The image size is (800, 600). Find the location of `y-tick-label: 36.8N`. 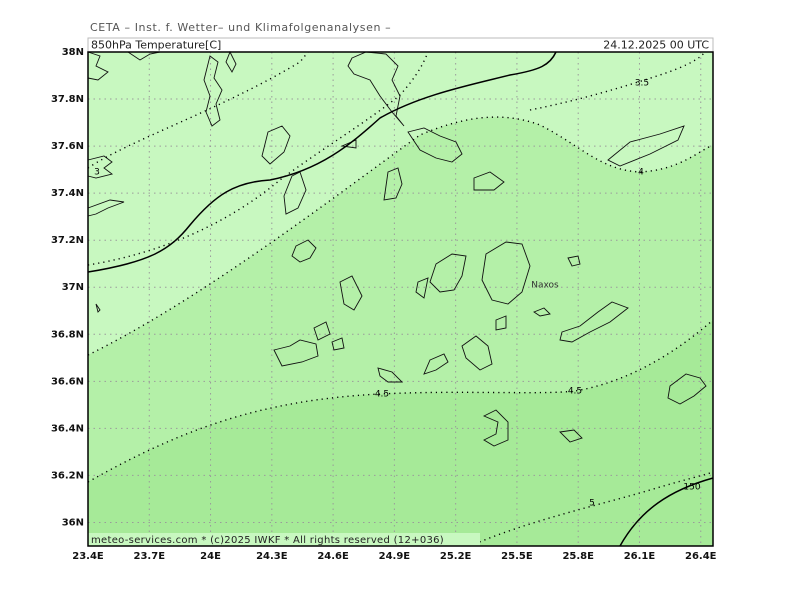

y-tick-label: 36.8N is located at coordinates (67, 334).